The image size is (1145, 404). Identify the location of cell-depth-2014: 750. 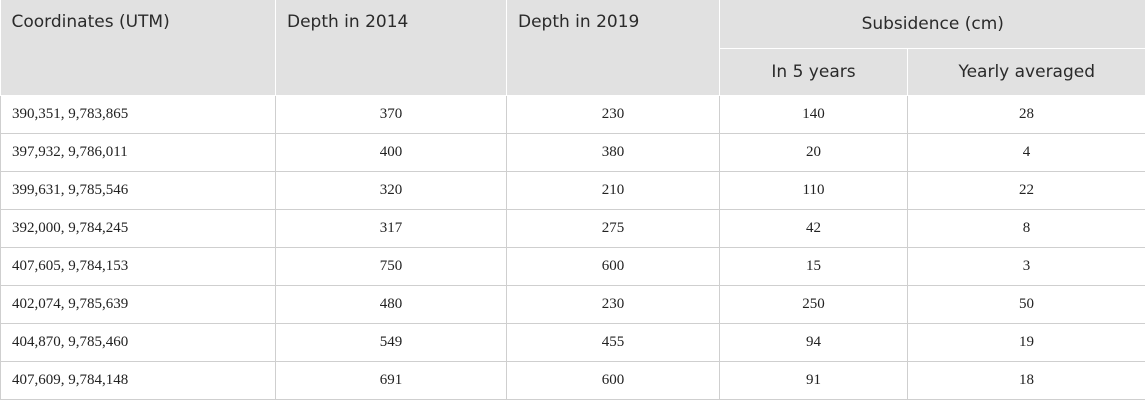
(391, 266).